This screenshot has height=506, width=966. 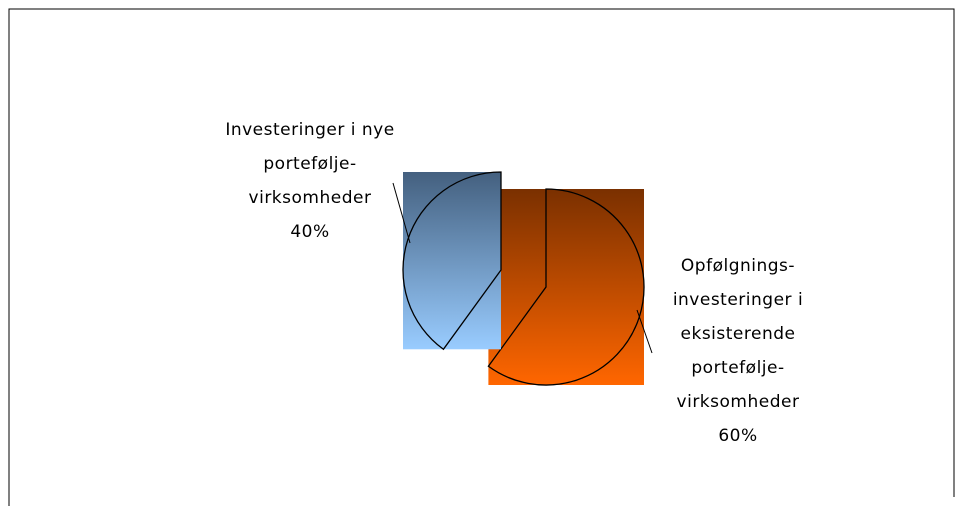 I want to click on slice-label-value: 60%, so click(x=738, y=436).